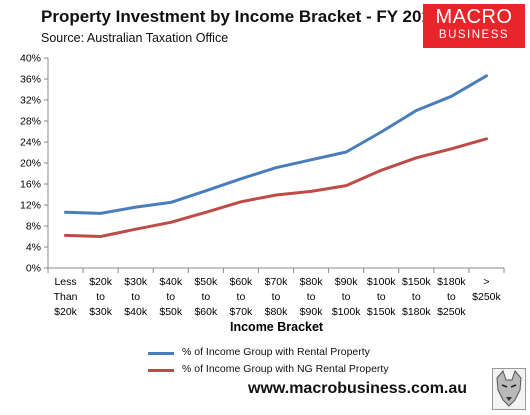  What do you see at coordinates (486, 282) in the screenshot?
I see `x-tick-label-line: >` at bounding box center [486, 282].